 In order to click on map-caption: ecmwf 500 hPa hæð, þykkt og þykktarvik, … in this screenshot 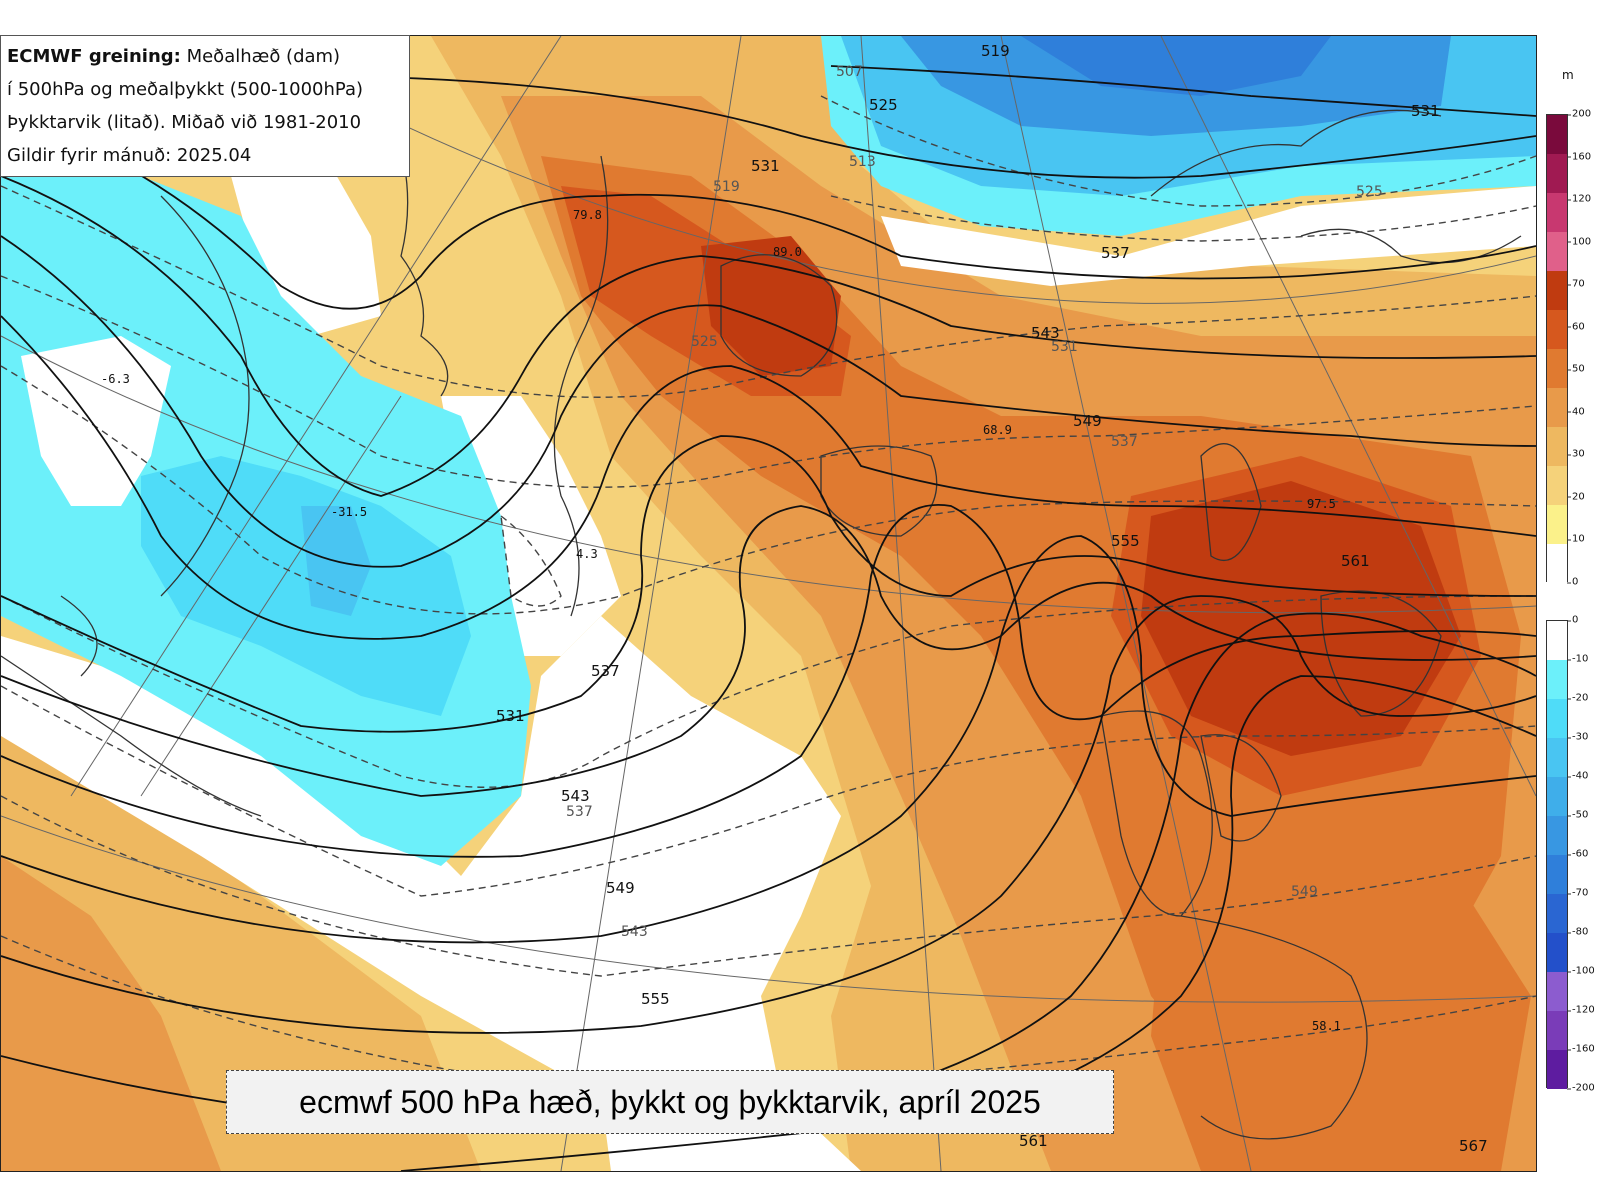, I will do `click(670, 1102)`.